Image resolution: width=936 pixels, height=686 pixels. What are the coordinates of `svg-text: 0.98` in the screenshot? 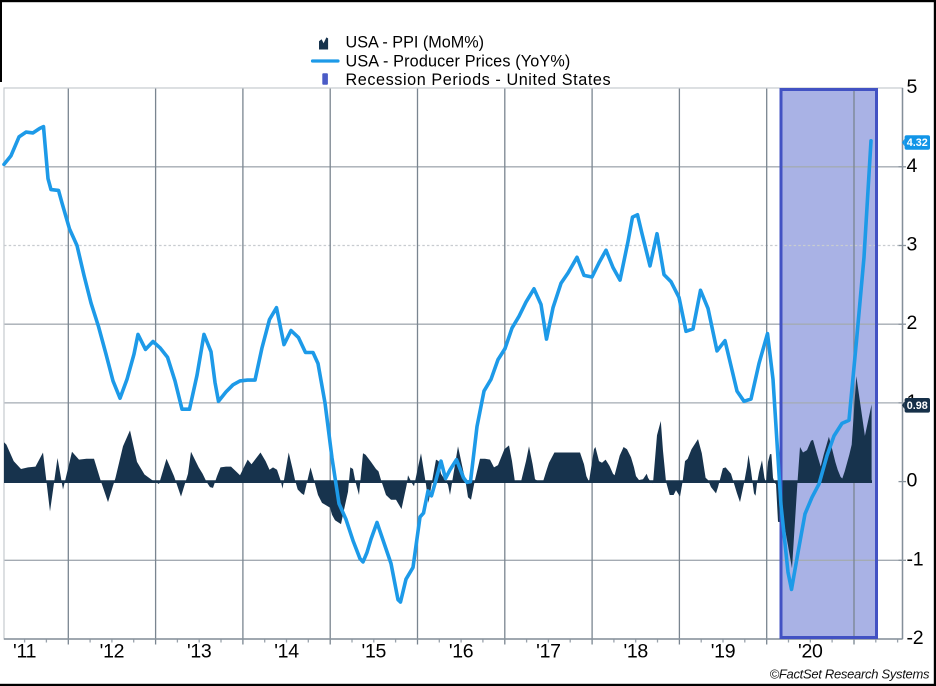 It's located at (917, 406).